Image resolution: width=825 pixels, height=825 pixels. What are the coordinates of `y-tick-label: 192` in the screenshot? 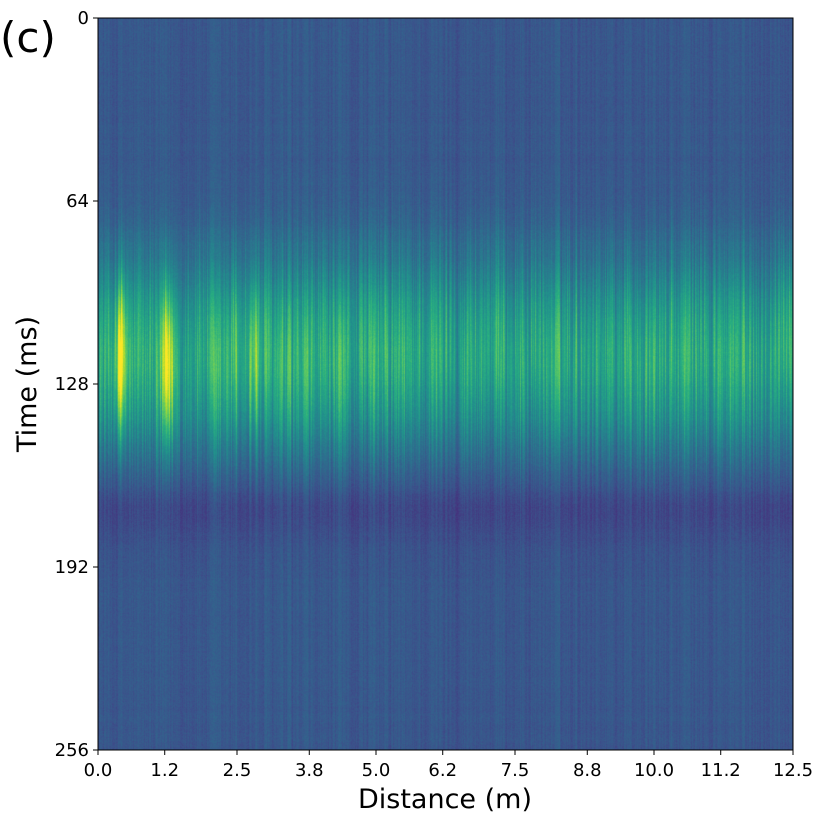 It's located at (72, 567).